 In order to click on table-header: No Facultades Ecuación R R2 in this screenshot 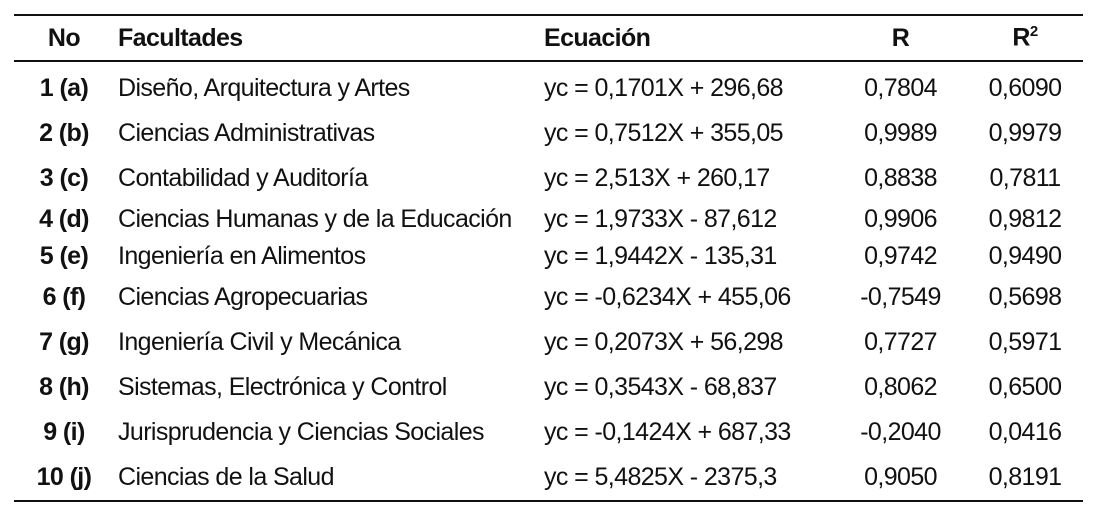, I will do `click(548, 38)`.